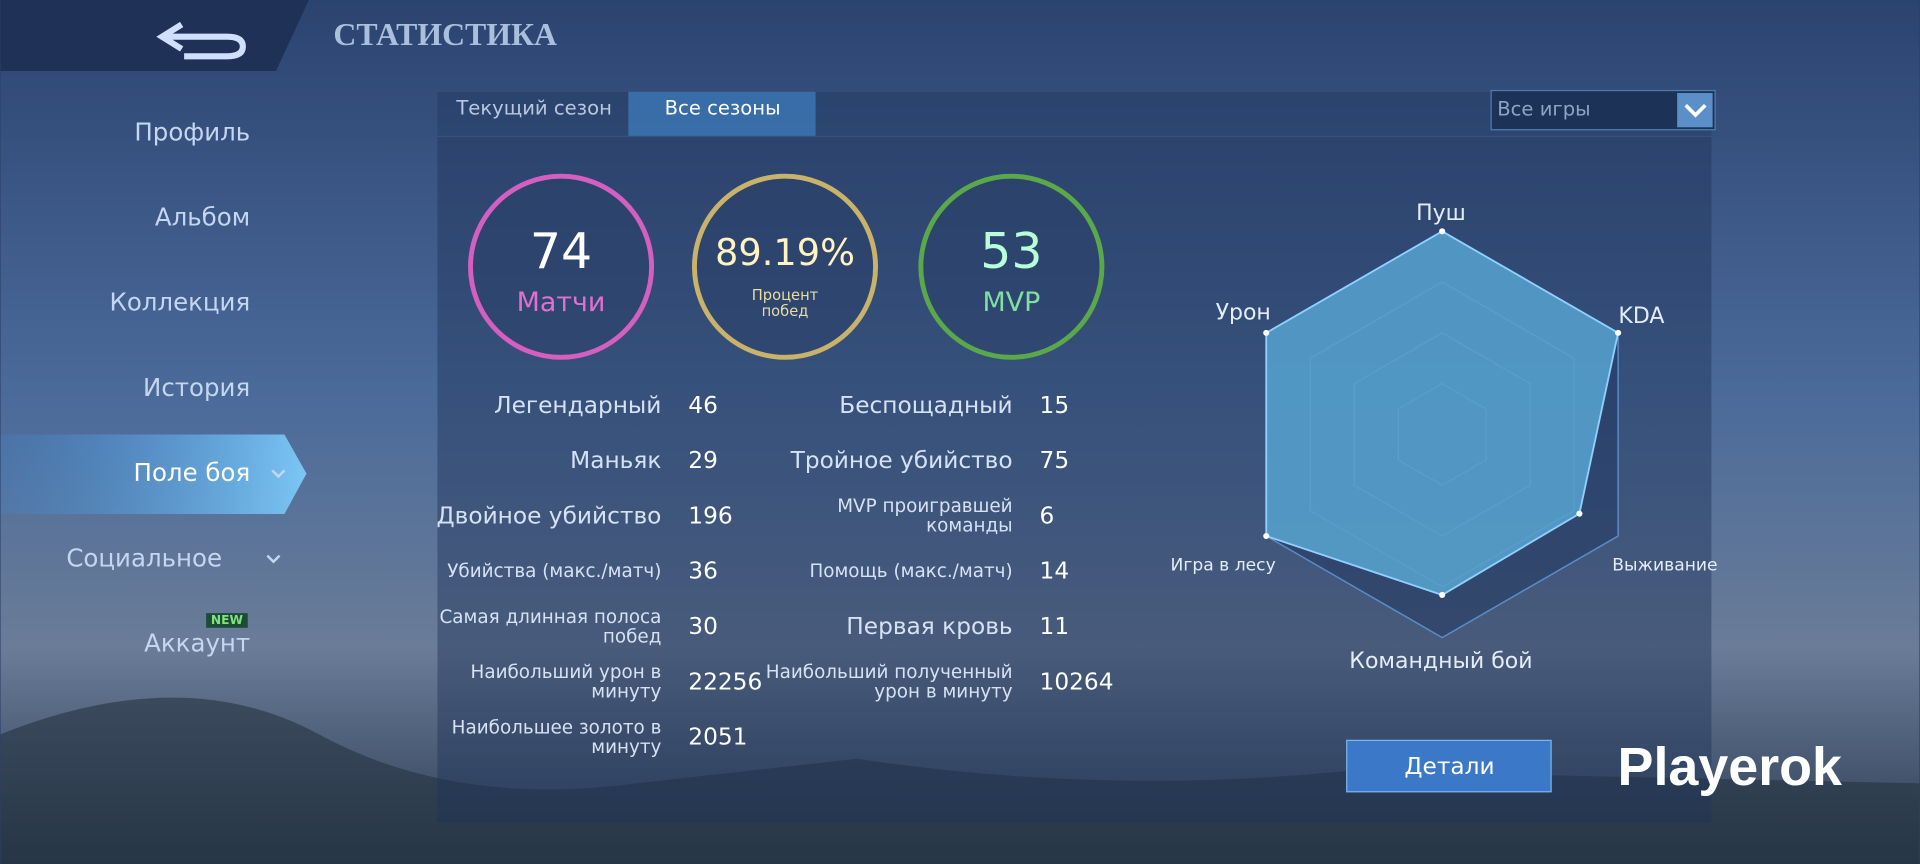 Image resolution: width=1920 pixels, height=864 pixels. I want to click on stat-label: Тройное убийство, so click(901, 460).